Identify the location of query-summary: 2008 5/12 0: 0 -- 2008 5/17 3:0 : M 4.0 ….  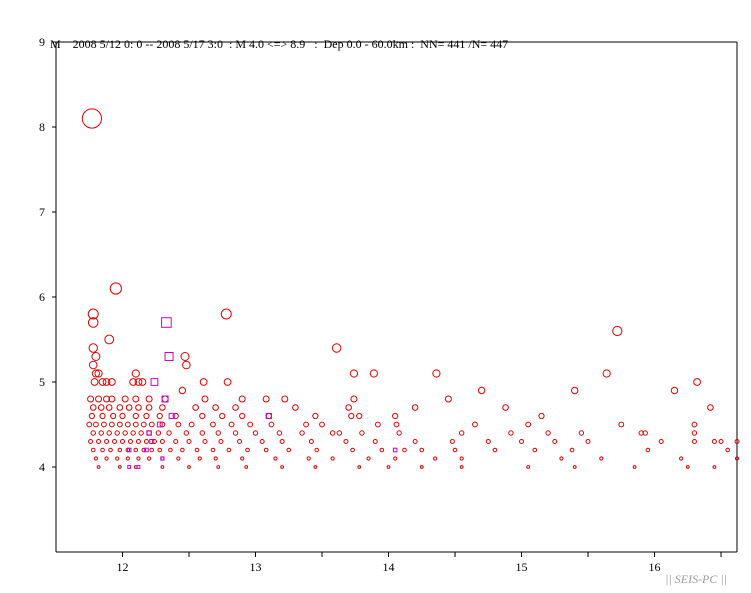
(290, 44).